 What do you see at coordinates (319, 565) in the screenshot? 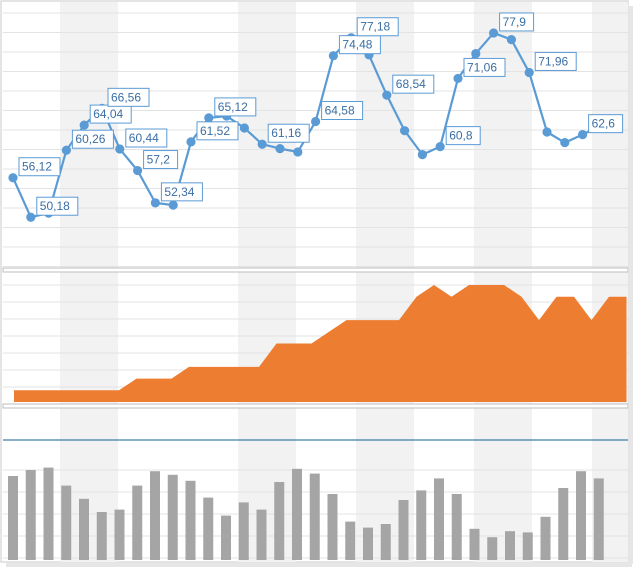
I see `figure-shadow-bottom` at bounding box center [319, 565].